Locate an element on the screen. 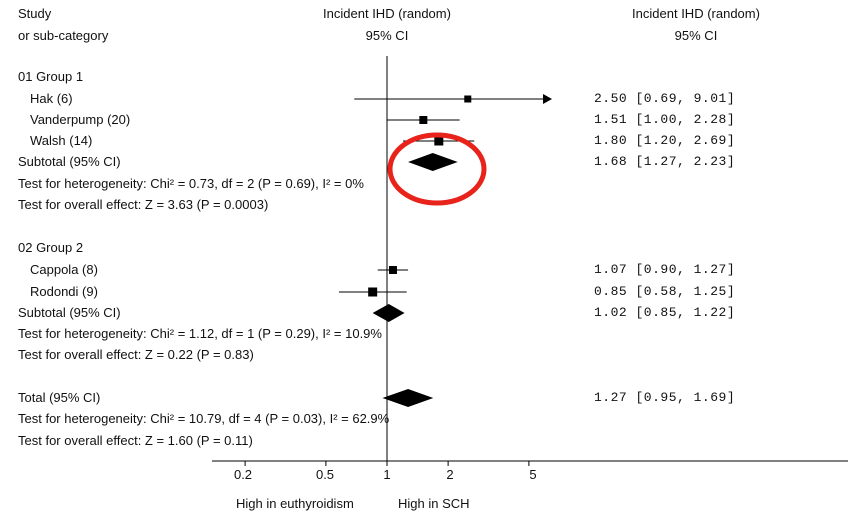  tick-label-5: 5 is located at coordinates (533, 474).